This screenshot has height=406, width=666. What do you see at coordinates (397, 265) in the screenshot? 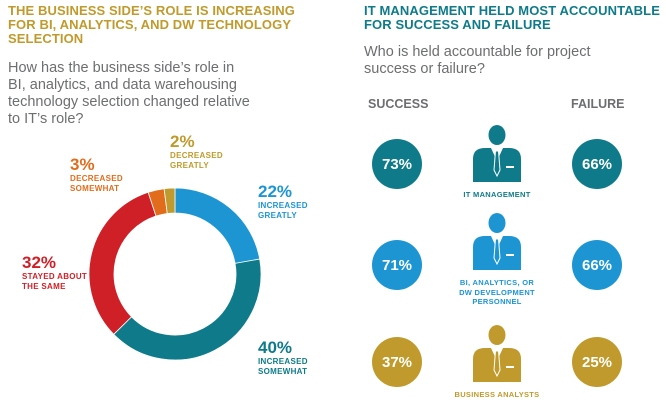
I see `success-value-circle: 71%` at bounding box center [397, 265].